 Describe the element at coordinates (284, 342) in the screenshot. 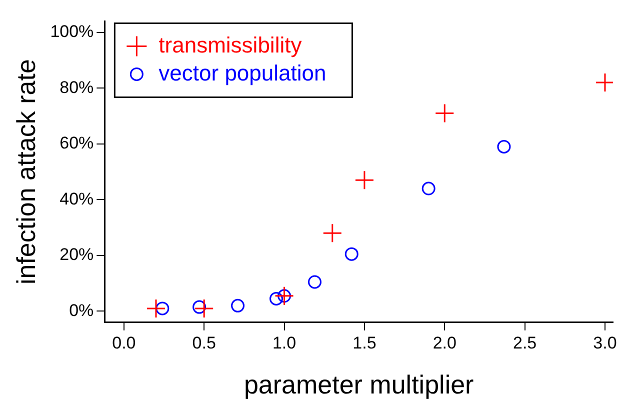

I see `x-tick-label: 1.0` at that location.